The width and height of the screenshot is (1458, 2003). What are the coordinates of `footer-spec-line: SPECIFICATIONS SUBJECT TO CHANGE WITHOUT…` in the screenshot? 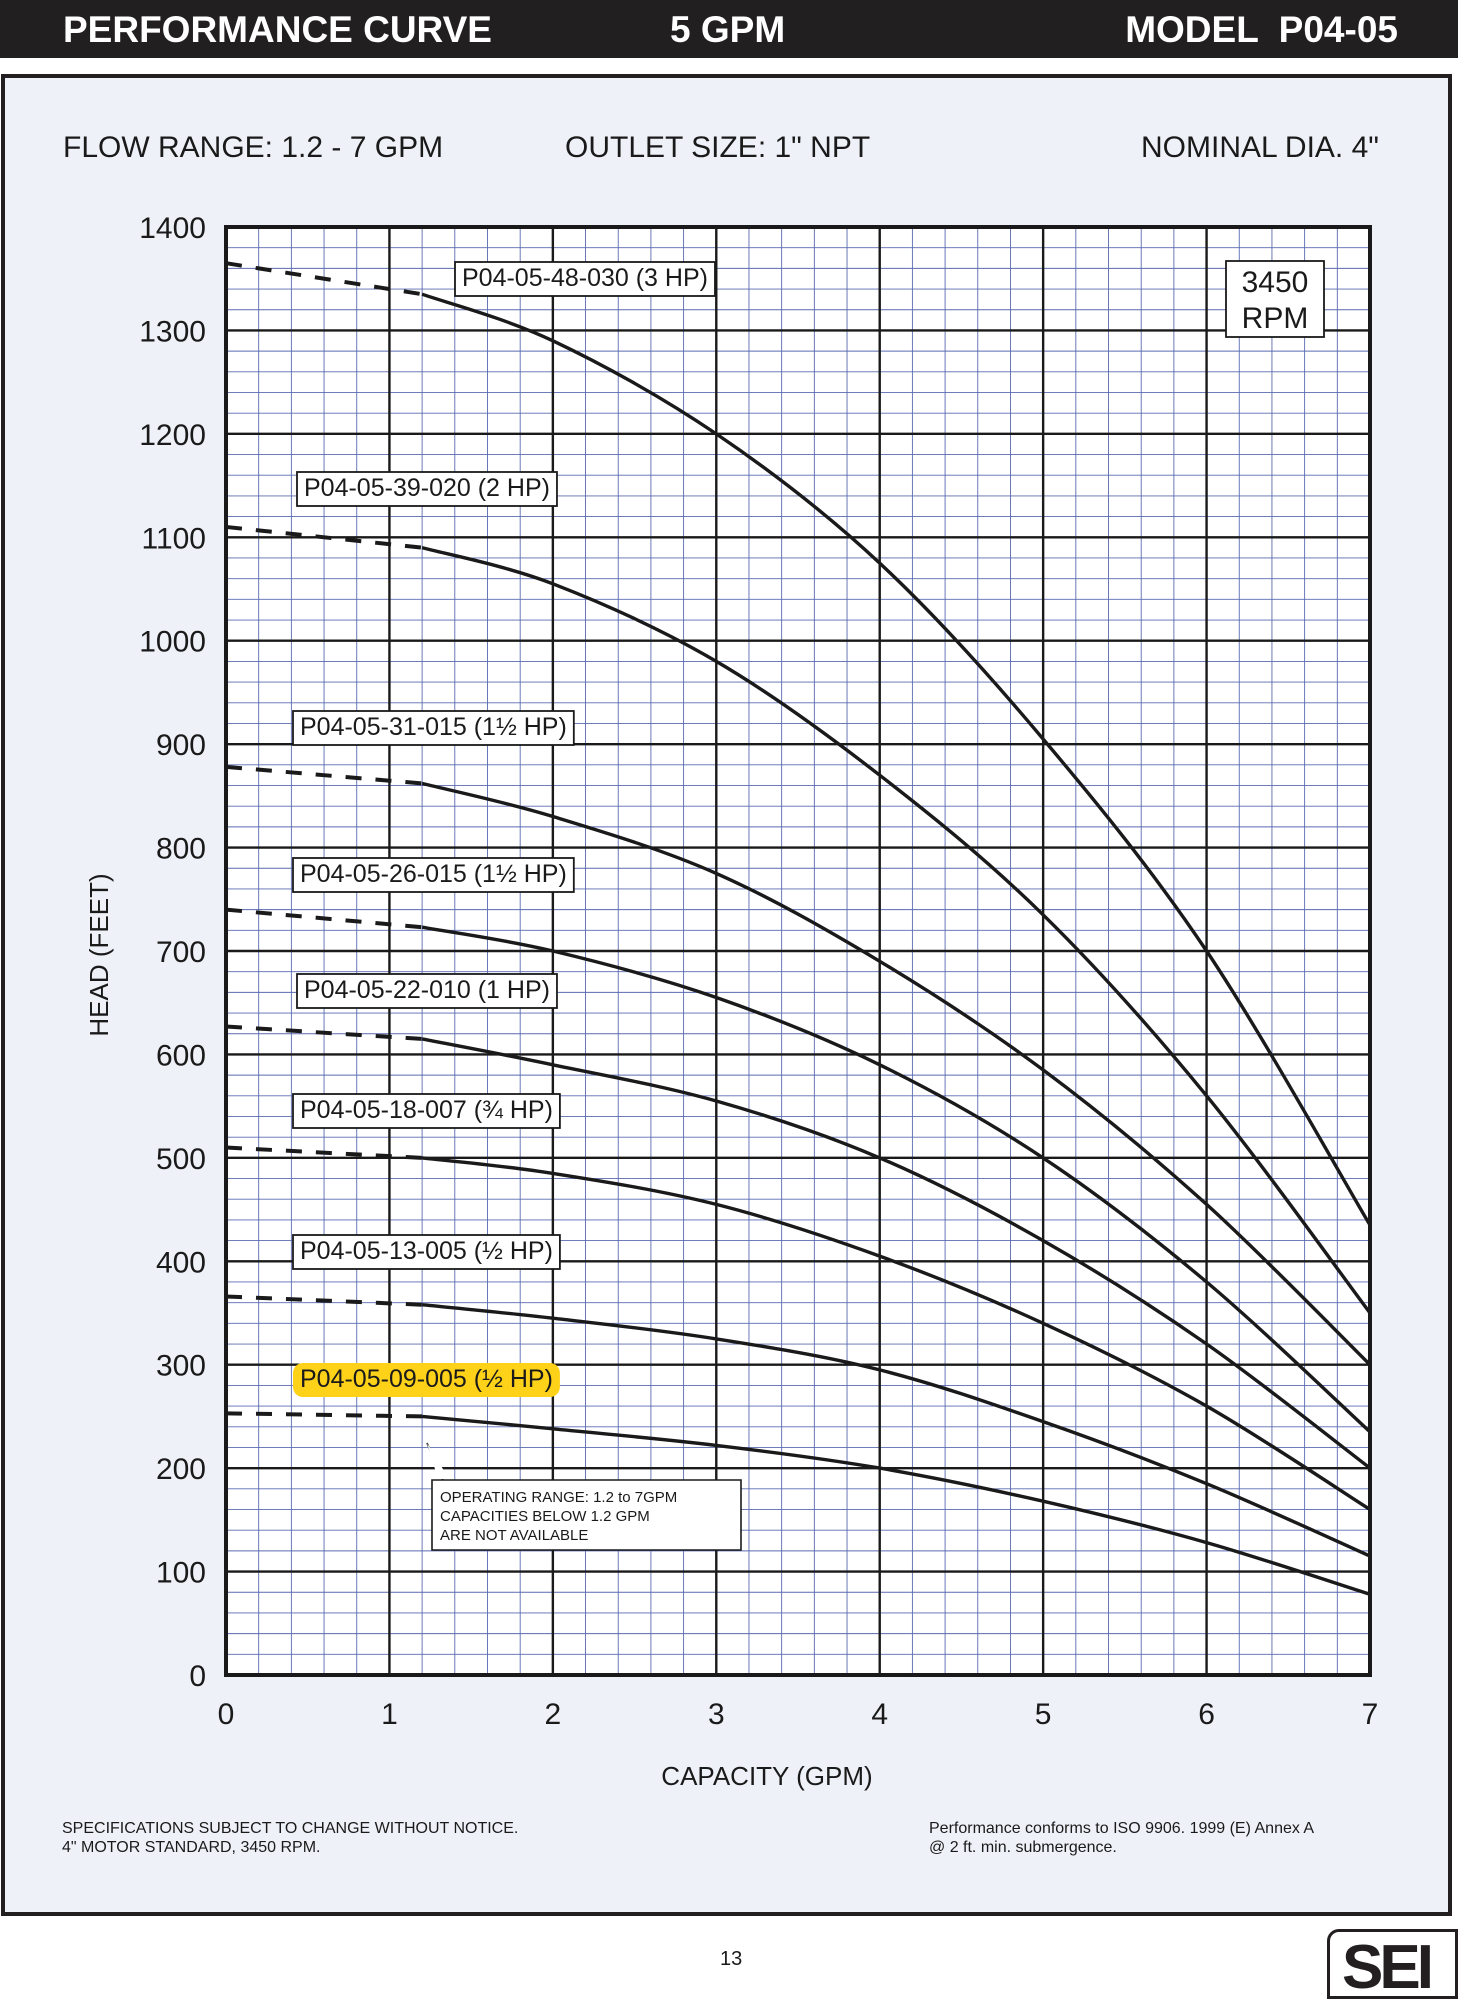 It's located at (290, 1828).